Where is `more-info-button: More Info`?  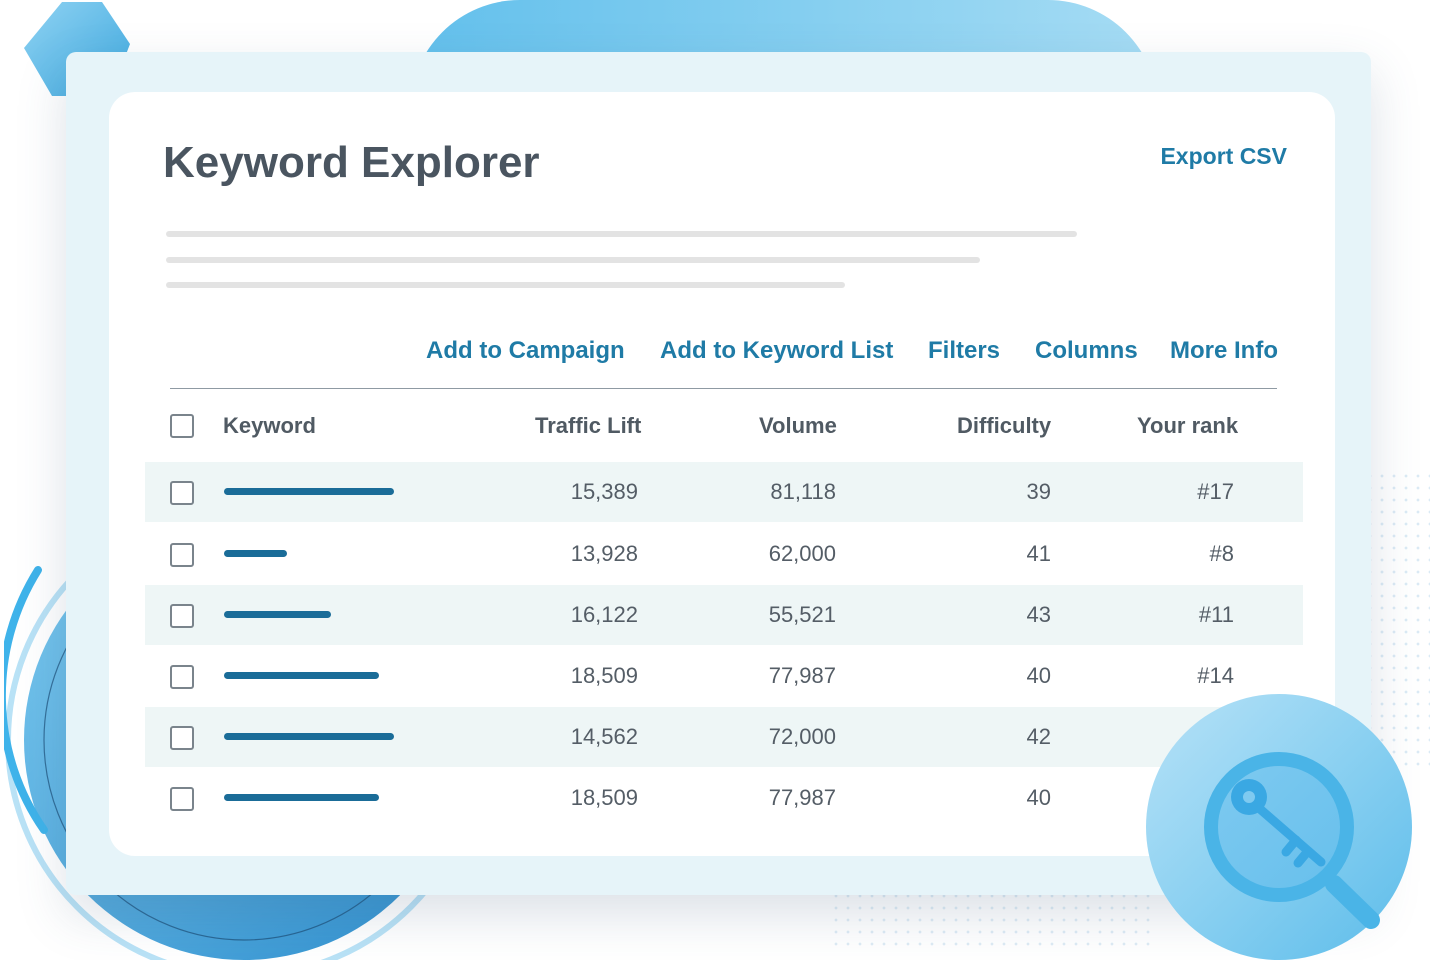 more-info-button: More Info is located at coordinates (1224, 350).